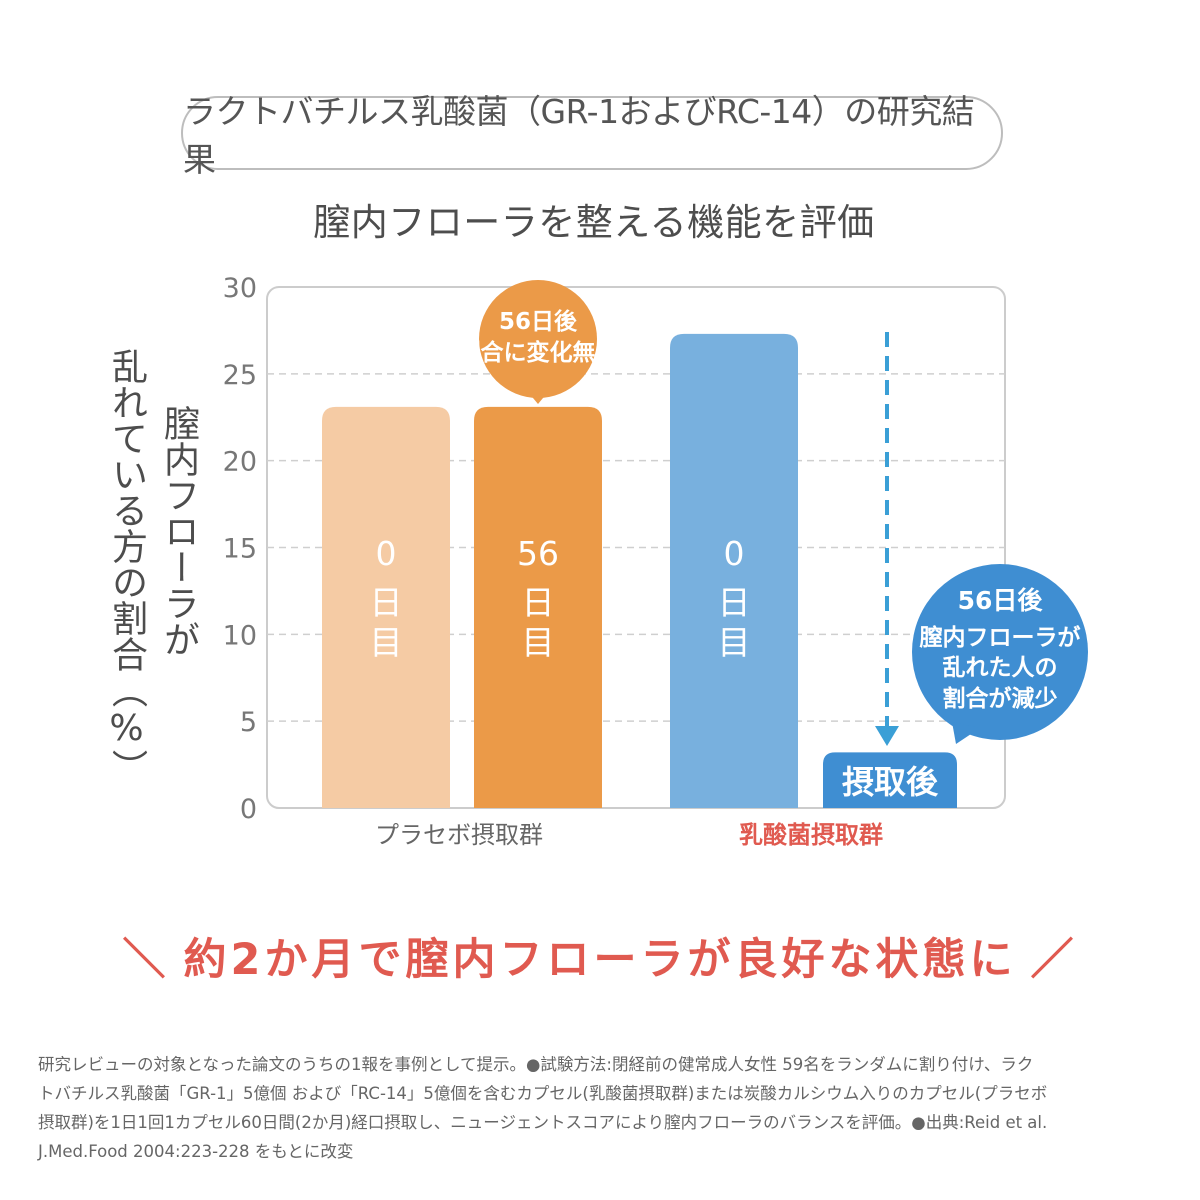 This screenshot has height=1200, width=1200. Describe the element at coordinates (1054, 960) in the screenshot. I see `tagline-right-mark: ／` at that location.